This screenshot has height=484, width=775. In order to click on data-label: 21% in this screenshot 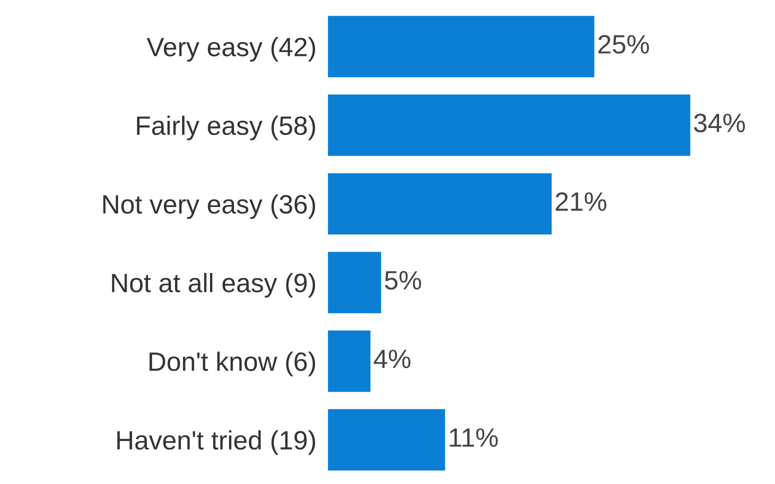, I will do `click(581, 201)`.